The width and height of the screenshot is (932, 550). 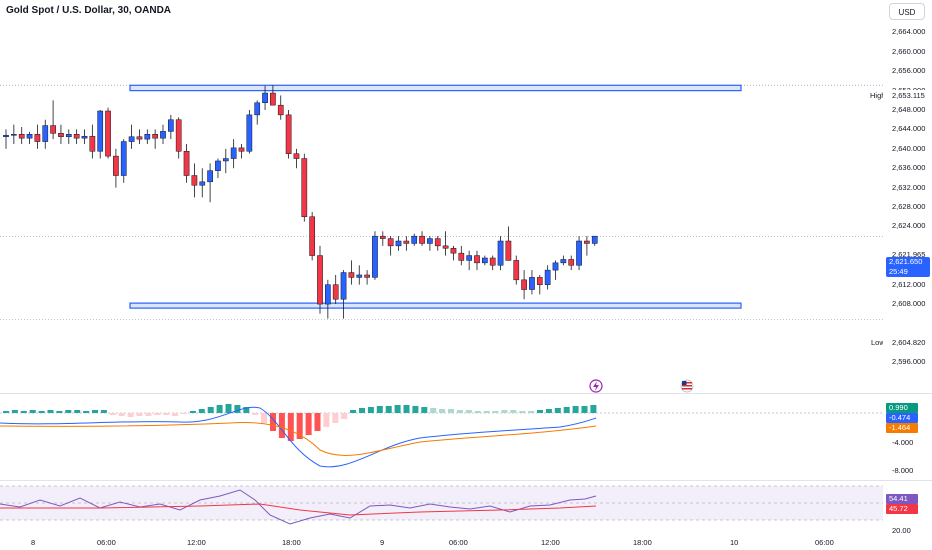 I want to click on price-tick: 2,628.000, so click(x=909, y=207).